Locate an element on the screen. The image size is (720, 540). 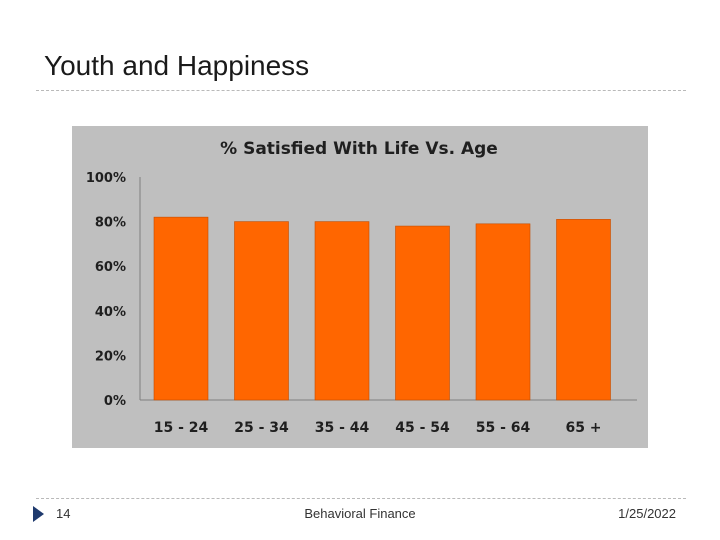
y-axis-ticks: 0% 20% 40% 60% 80% 100% is located at coordinates (106, 290).